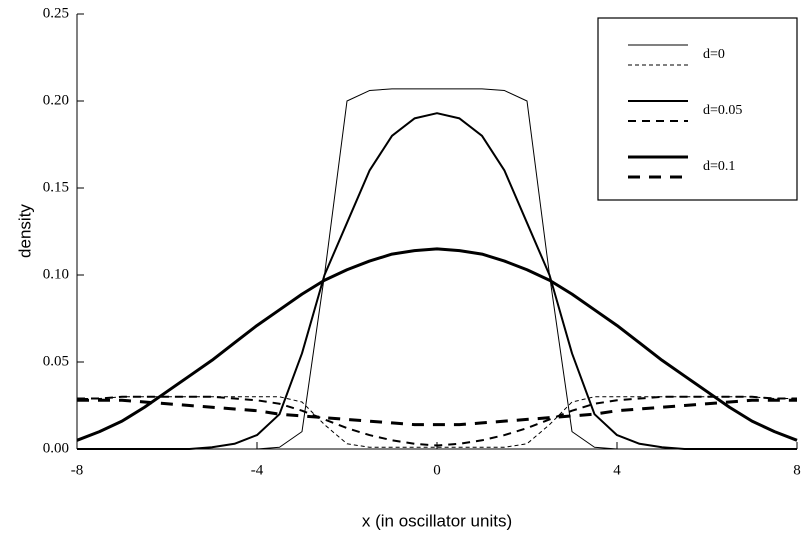 Image resolution: width=802 pixels, height=536 pixels. Describe the element at coordinates (697, 109) in the screenshot. I see `legend-box` at that location.